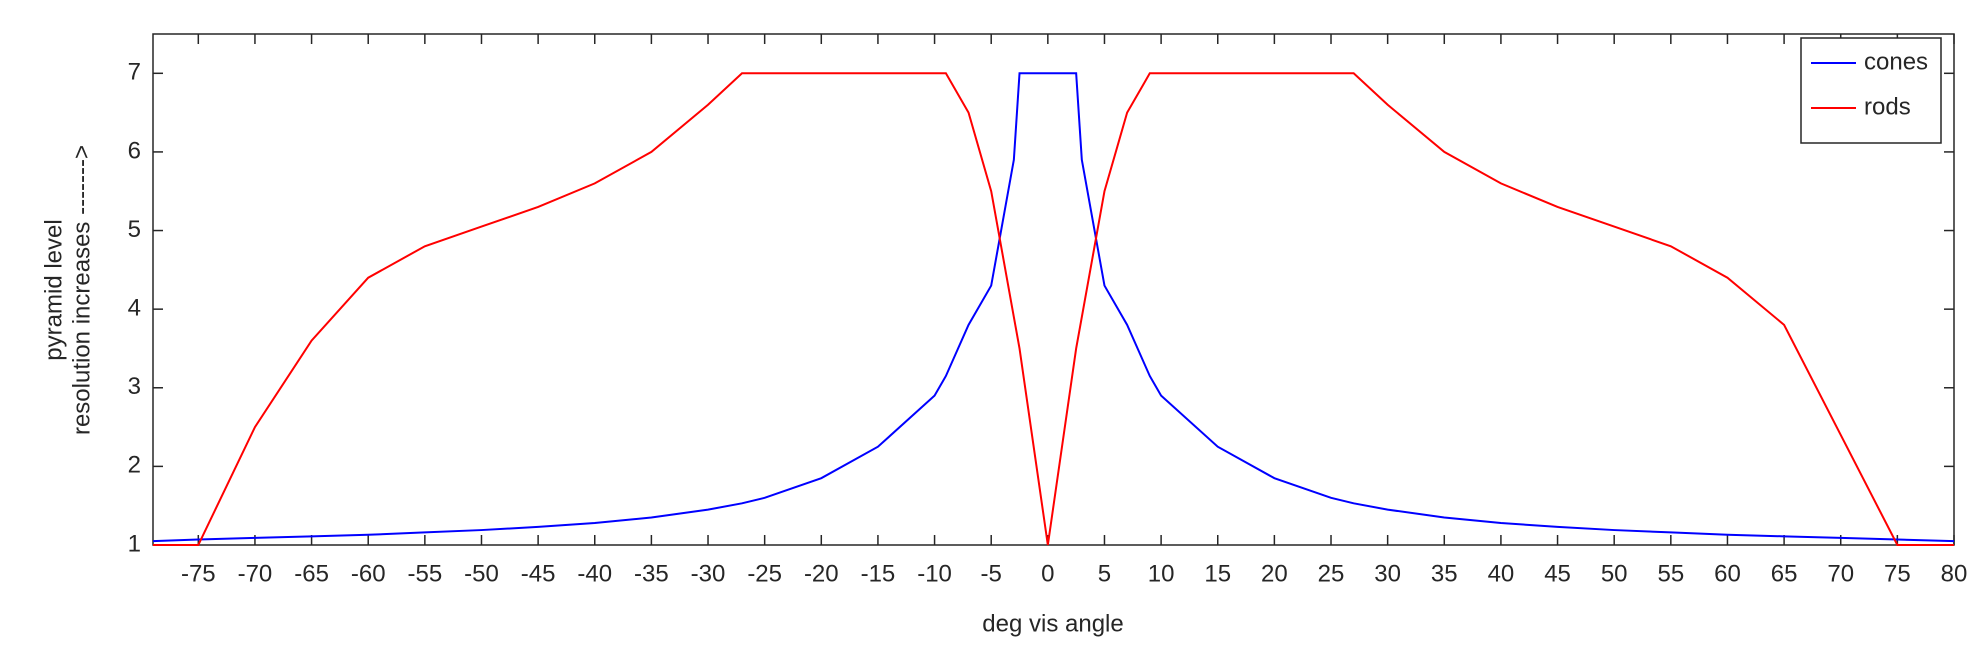 The height and width of the screenshot is (672, 1986). Describe the element at coordinates (651, 573) in the screenshot. I see `x-tick-label: -35` at that location.